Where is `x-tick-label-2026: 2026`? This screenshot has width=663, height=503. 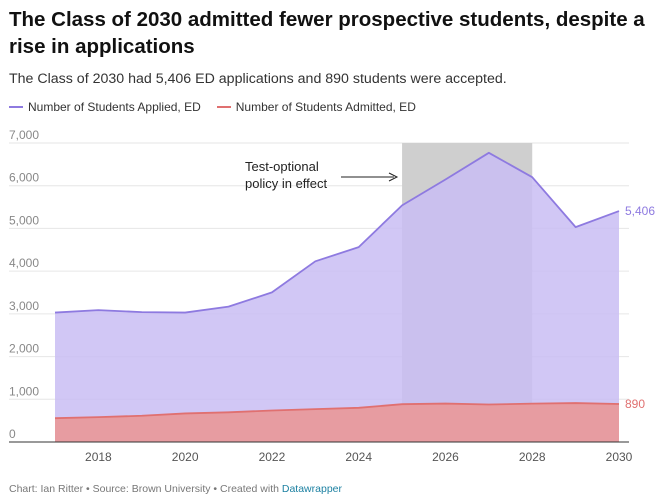
x-tick-label-2026: 2026 is located at coordinates (445, 457).